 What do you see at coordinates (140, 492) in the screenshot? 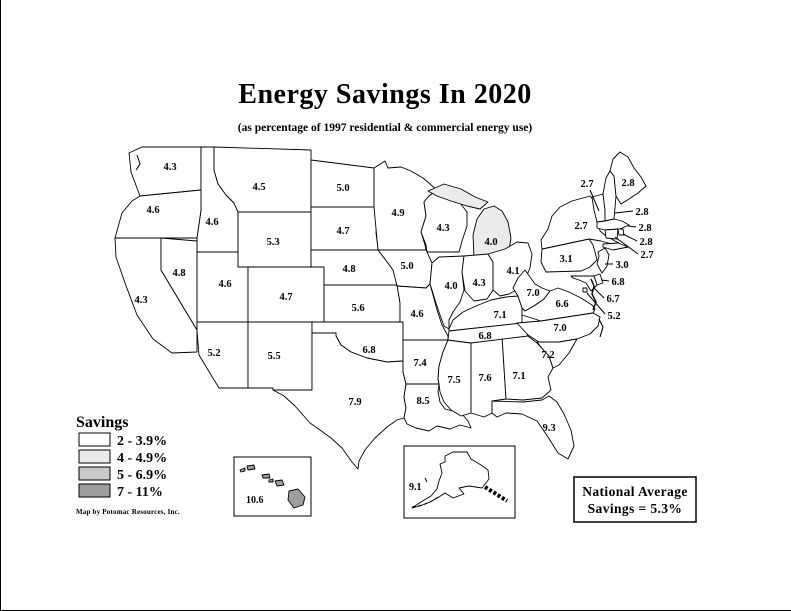
I see `legend-label-7-11: 7 - 11%` at bounding box center [140, 492].